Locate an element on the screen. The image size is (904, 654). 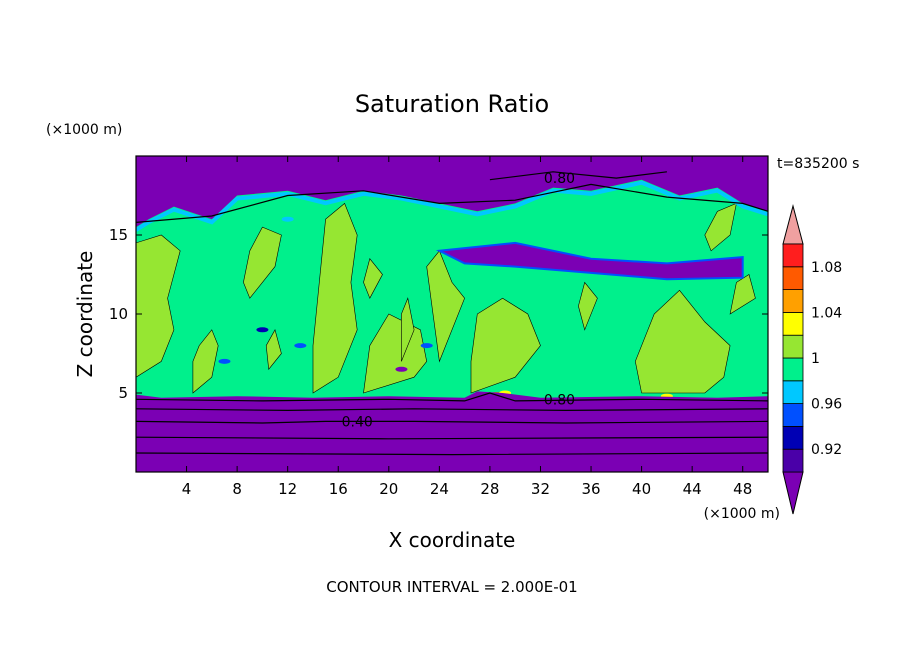
colorbar: 1.08 1.04 1 0.96 0.92 is located at coordinates (812, 359).